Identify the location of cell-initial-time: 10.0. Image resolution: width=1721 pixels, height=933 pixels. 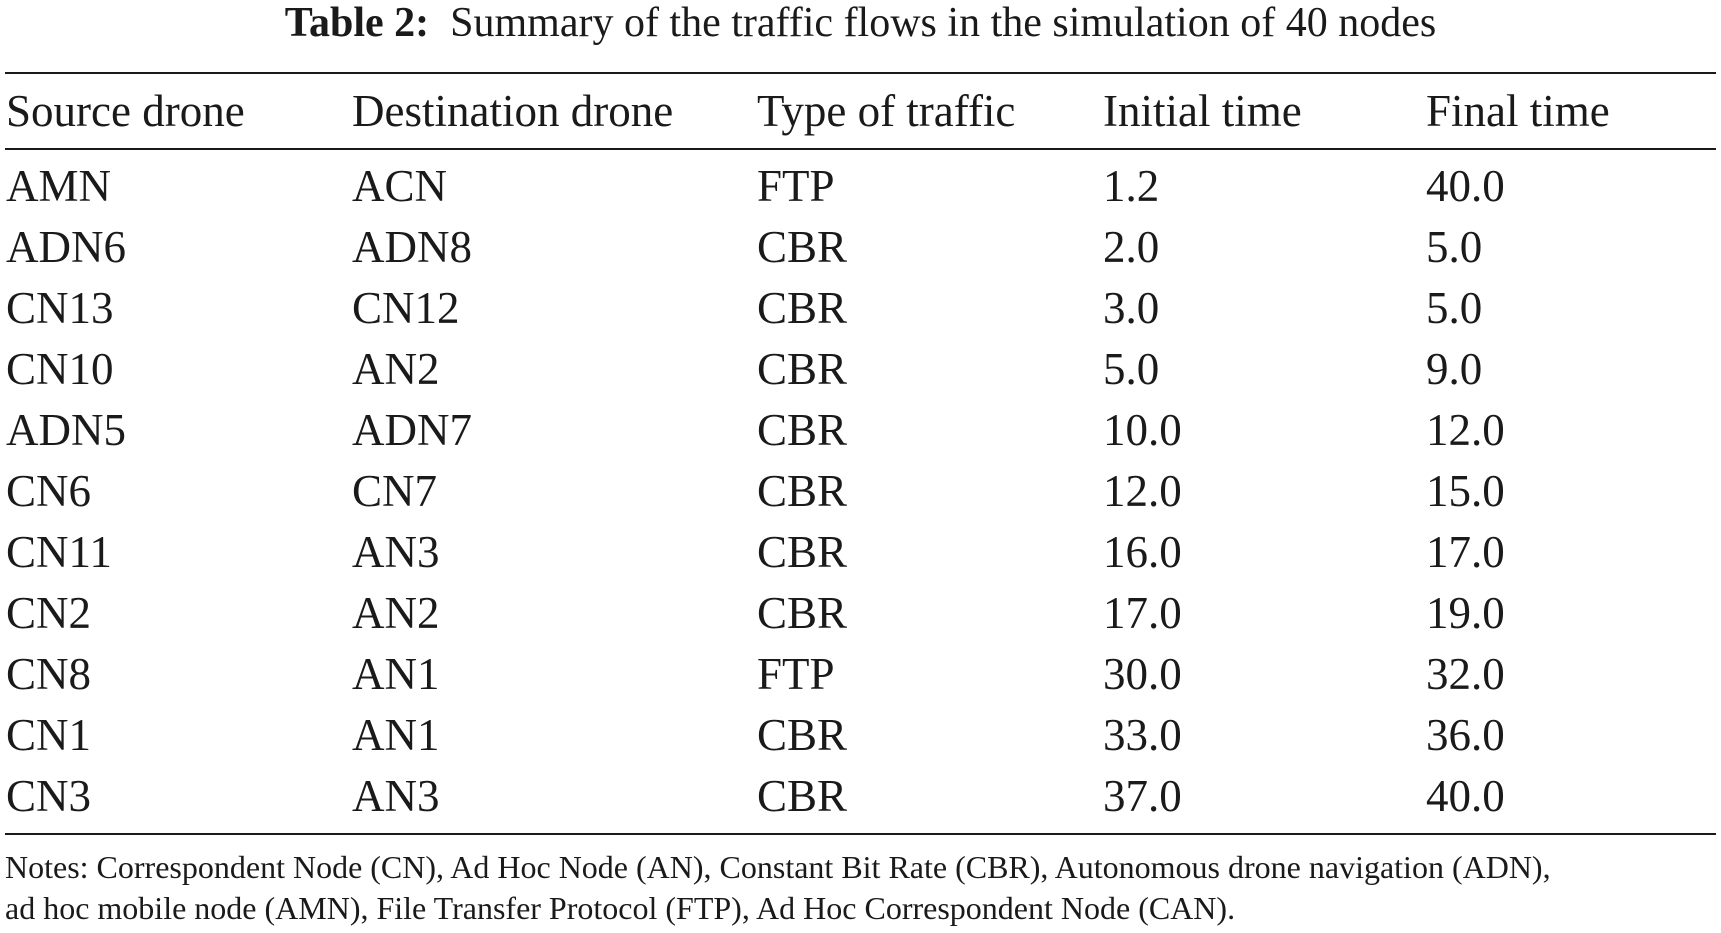
(1142, 430).